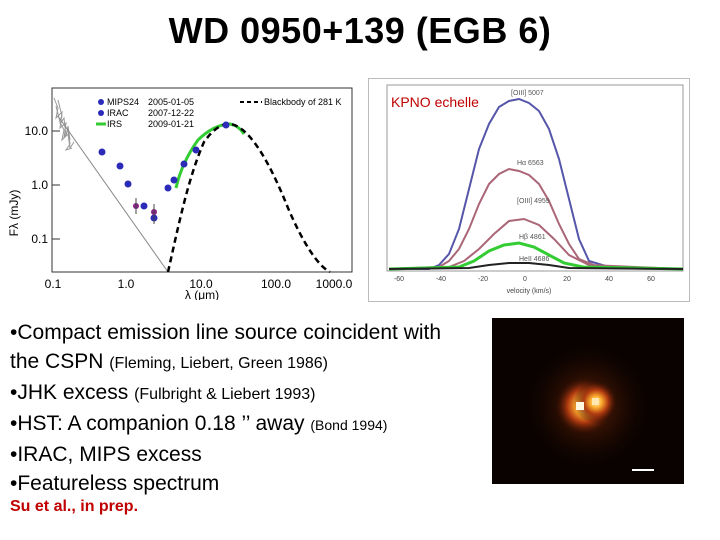  Describe the element at coordinates (64, 124) in the screenshot. I see `sed-uv-spectrum` at that location.